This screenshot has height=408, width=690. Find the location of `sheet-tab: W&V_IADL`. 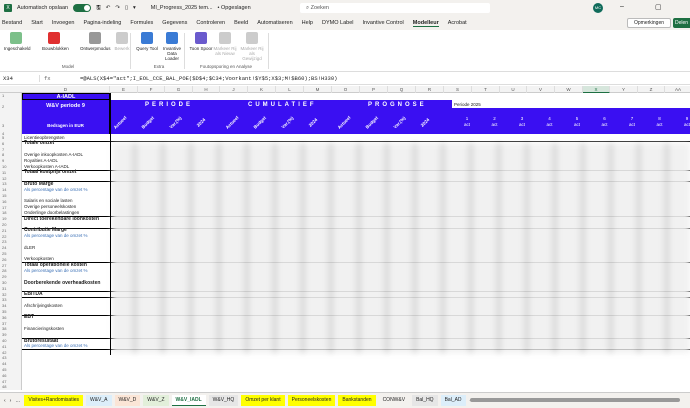

sheet-tab: W&V_IADL is located at coordinates (188, 400).